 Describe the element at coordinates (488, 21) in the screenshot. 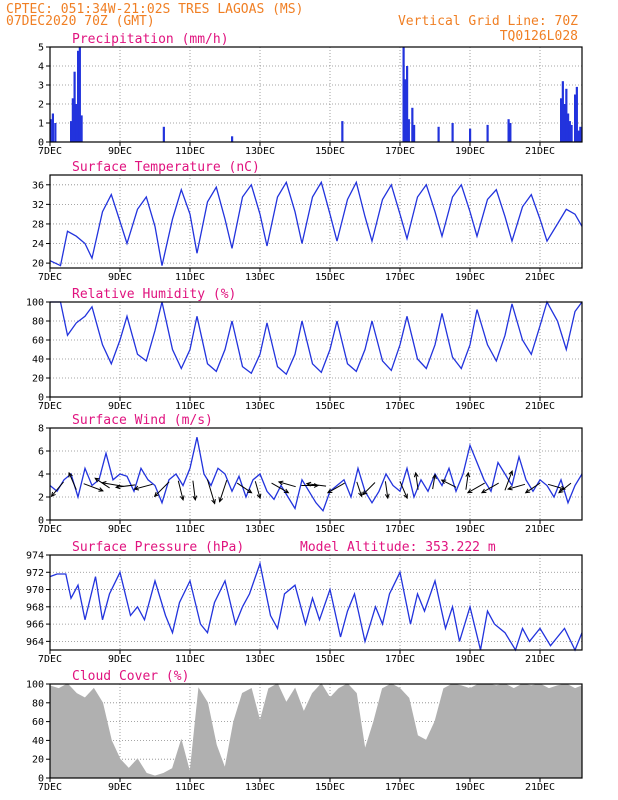

I see `header-grid-note: Vertical Grid Line: 70Z` at that location.